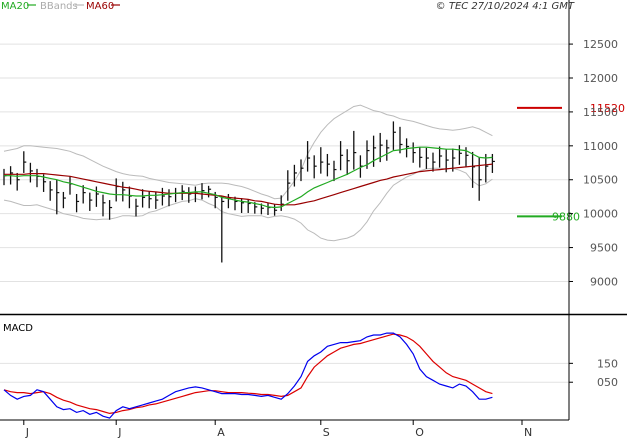 This screenshot has height=440, width=627. I want to click on macd-signal-line, so click(248, 374).